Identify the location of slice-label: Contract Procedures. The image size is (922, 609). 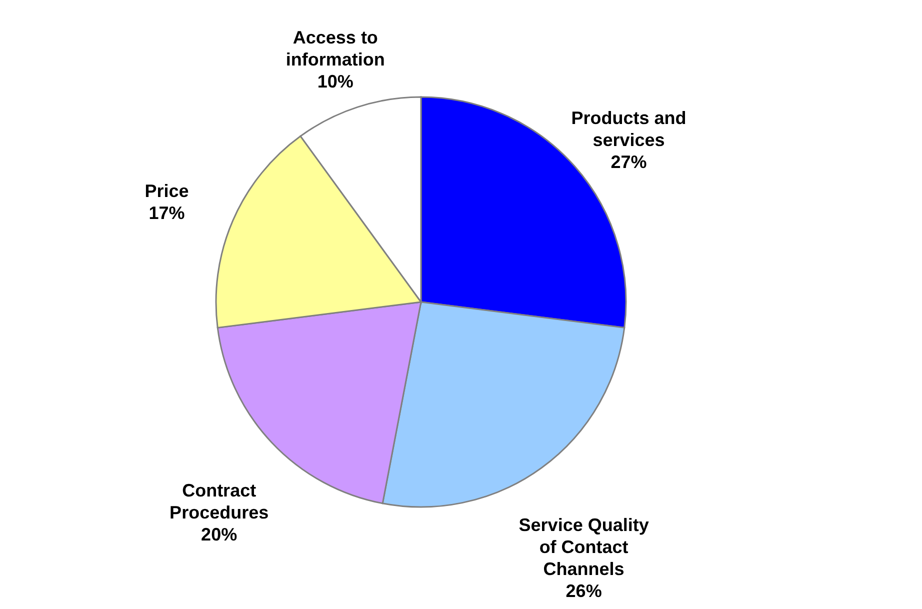
(219, 501).